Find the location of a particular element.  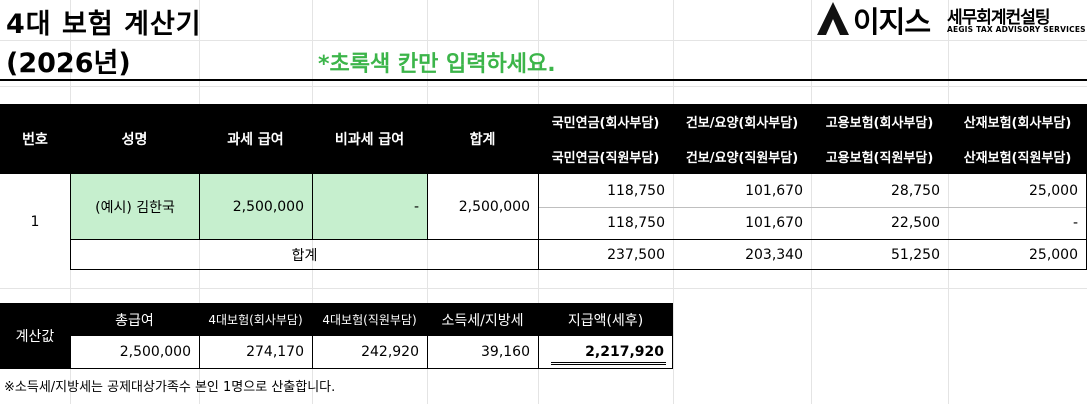

accident-company-value: 25,000 is located at coordinates (1017, 190).